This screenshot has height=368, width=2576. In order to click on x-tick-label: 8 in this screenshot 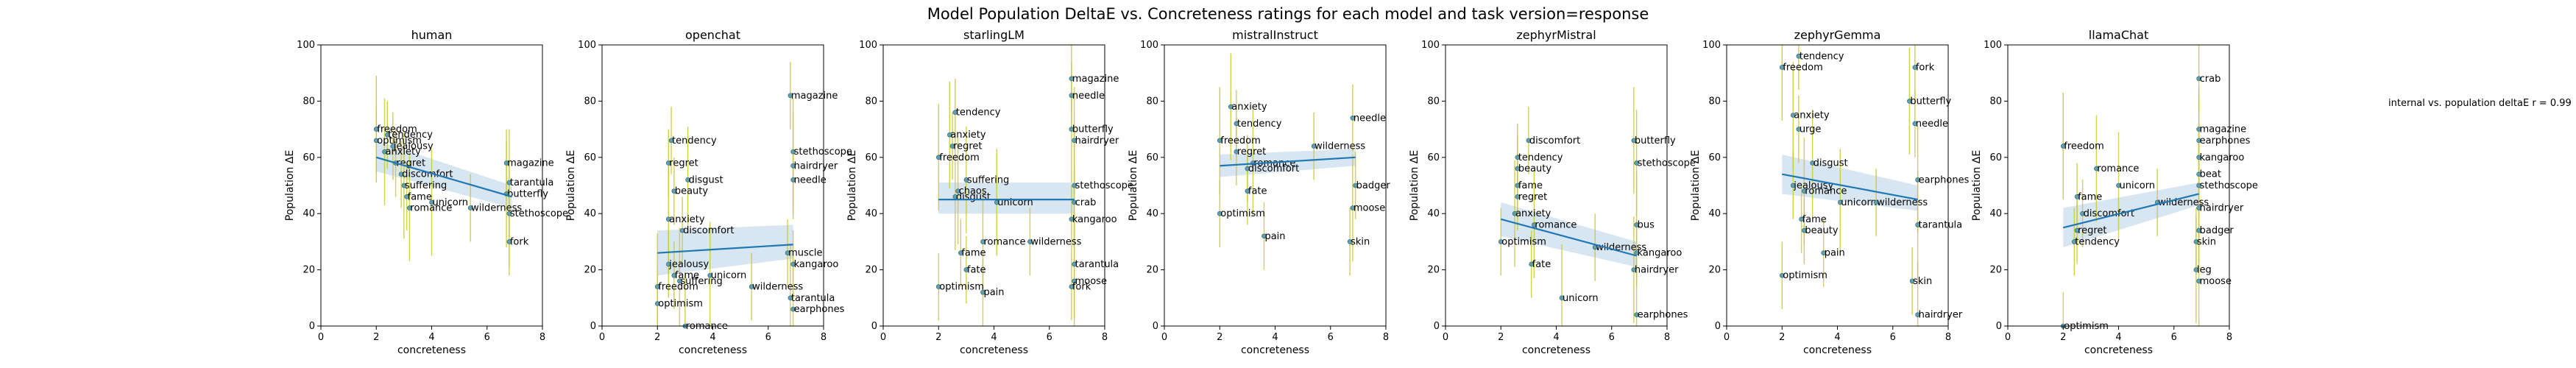, I will do `click(824, 337)`.